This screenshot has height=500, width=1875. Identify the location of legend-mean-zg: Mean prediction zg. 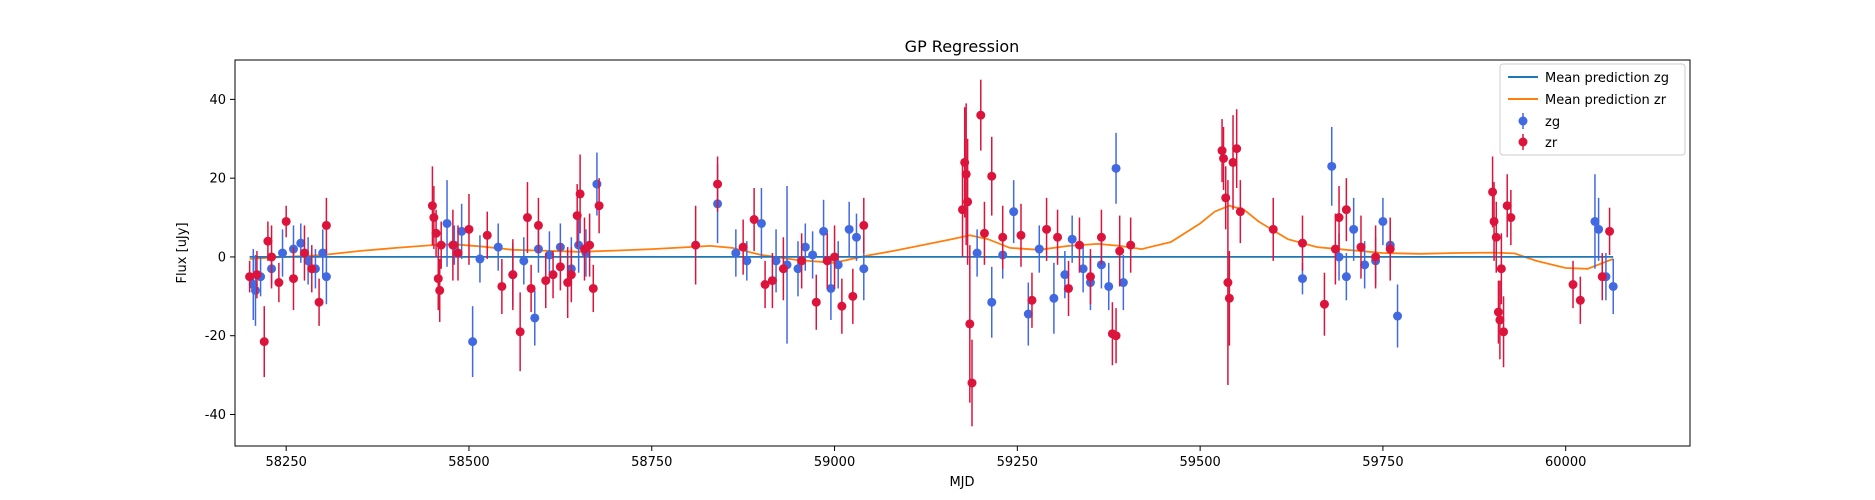
(1607, 78).